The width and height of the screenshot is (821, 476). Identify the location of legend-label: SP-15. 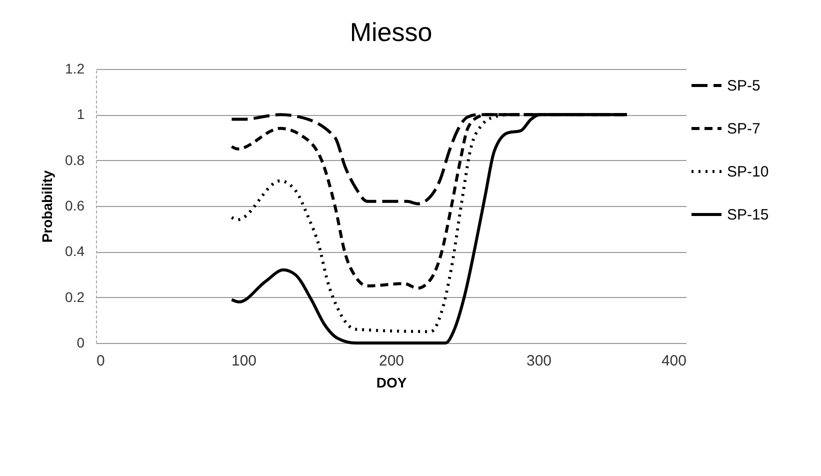
(748, 215).